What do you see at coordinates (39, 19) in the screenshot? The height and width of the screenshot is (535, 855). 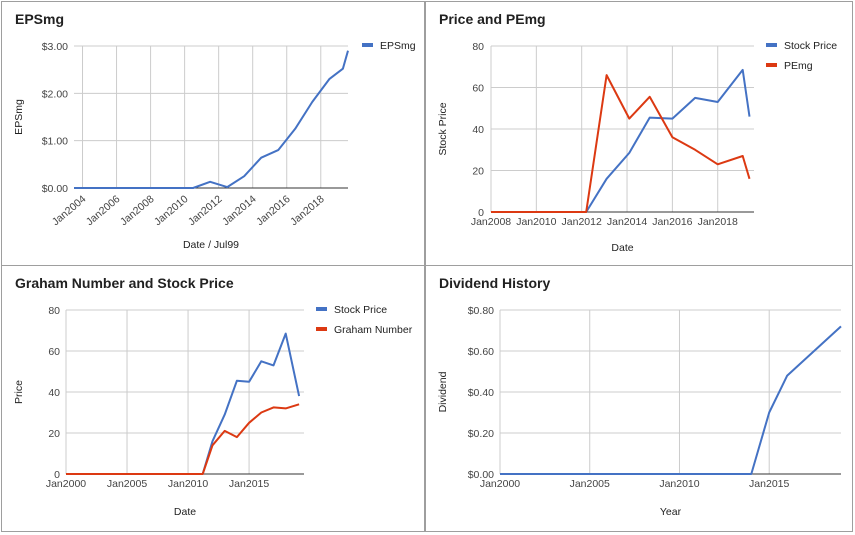 I see `chart-title: EPSmg` at bounding box center [39, 19].